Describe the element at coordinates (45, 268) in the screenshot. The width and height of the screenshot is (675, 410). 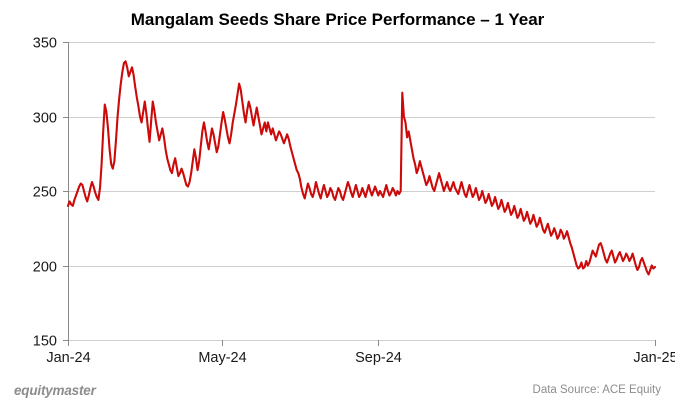
I see `y-axis-tick-label: 200` at that location.